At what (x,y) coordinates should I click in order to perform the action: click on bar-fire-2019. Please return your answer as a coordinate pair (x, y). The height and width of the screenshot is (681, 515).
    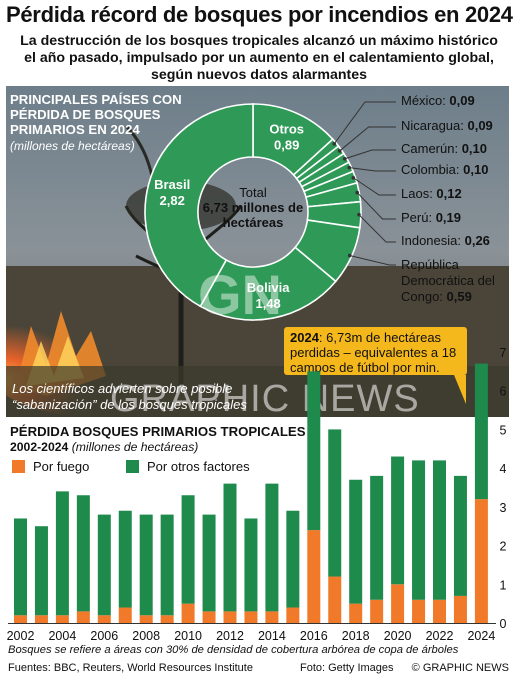
    Looking at the image, I should click on (377, 611).